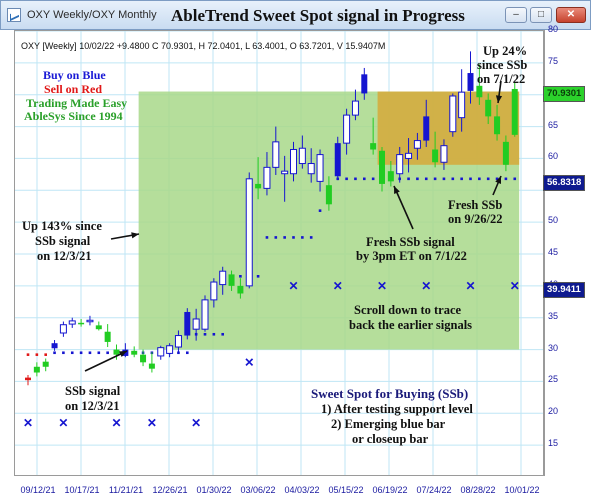 Image resolution: width=591 pixels, height=500 pixels. What do you see at coordinates (411, 325) in the screenshot?
I see `annotation-scroll-line2: back the earlier signals` at bounding box center [411, 325].